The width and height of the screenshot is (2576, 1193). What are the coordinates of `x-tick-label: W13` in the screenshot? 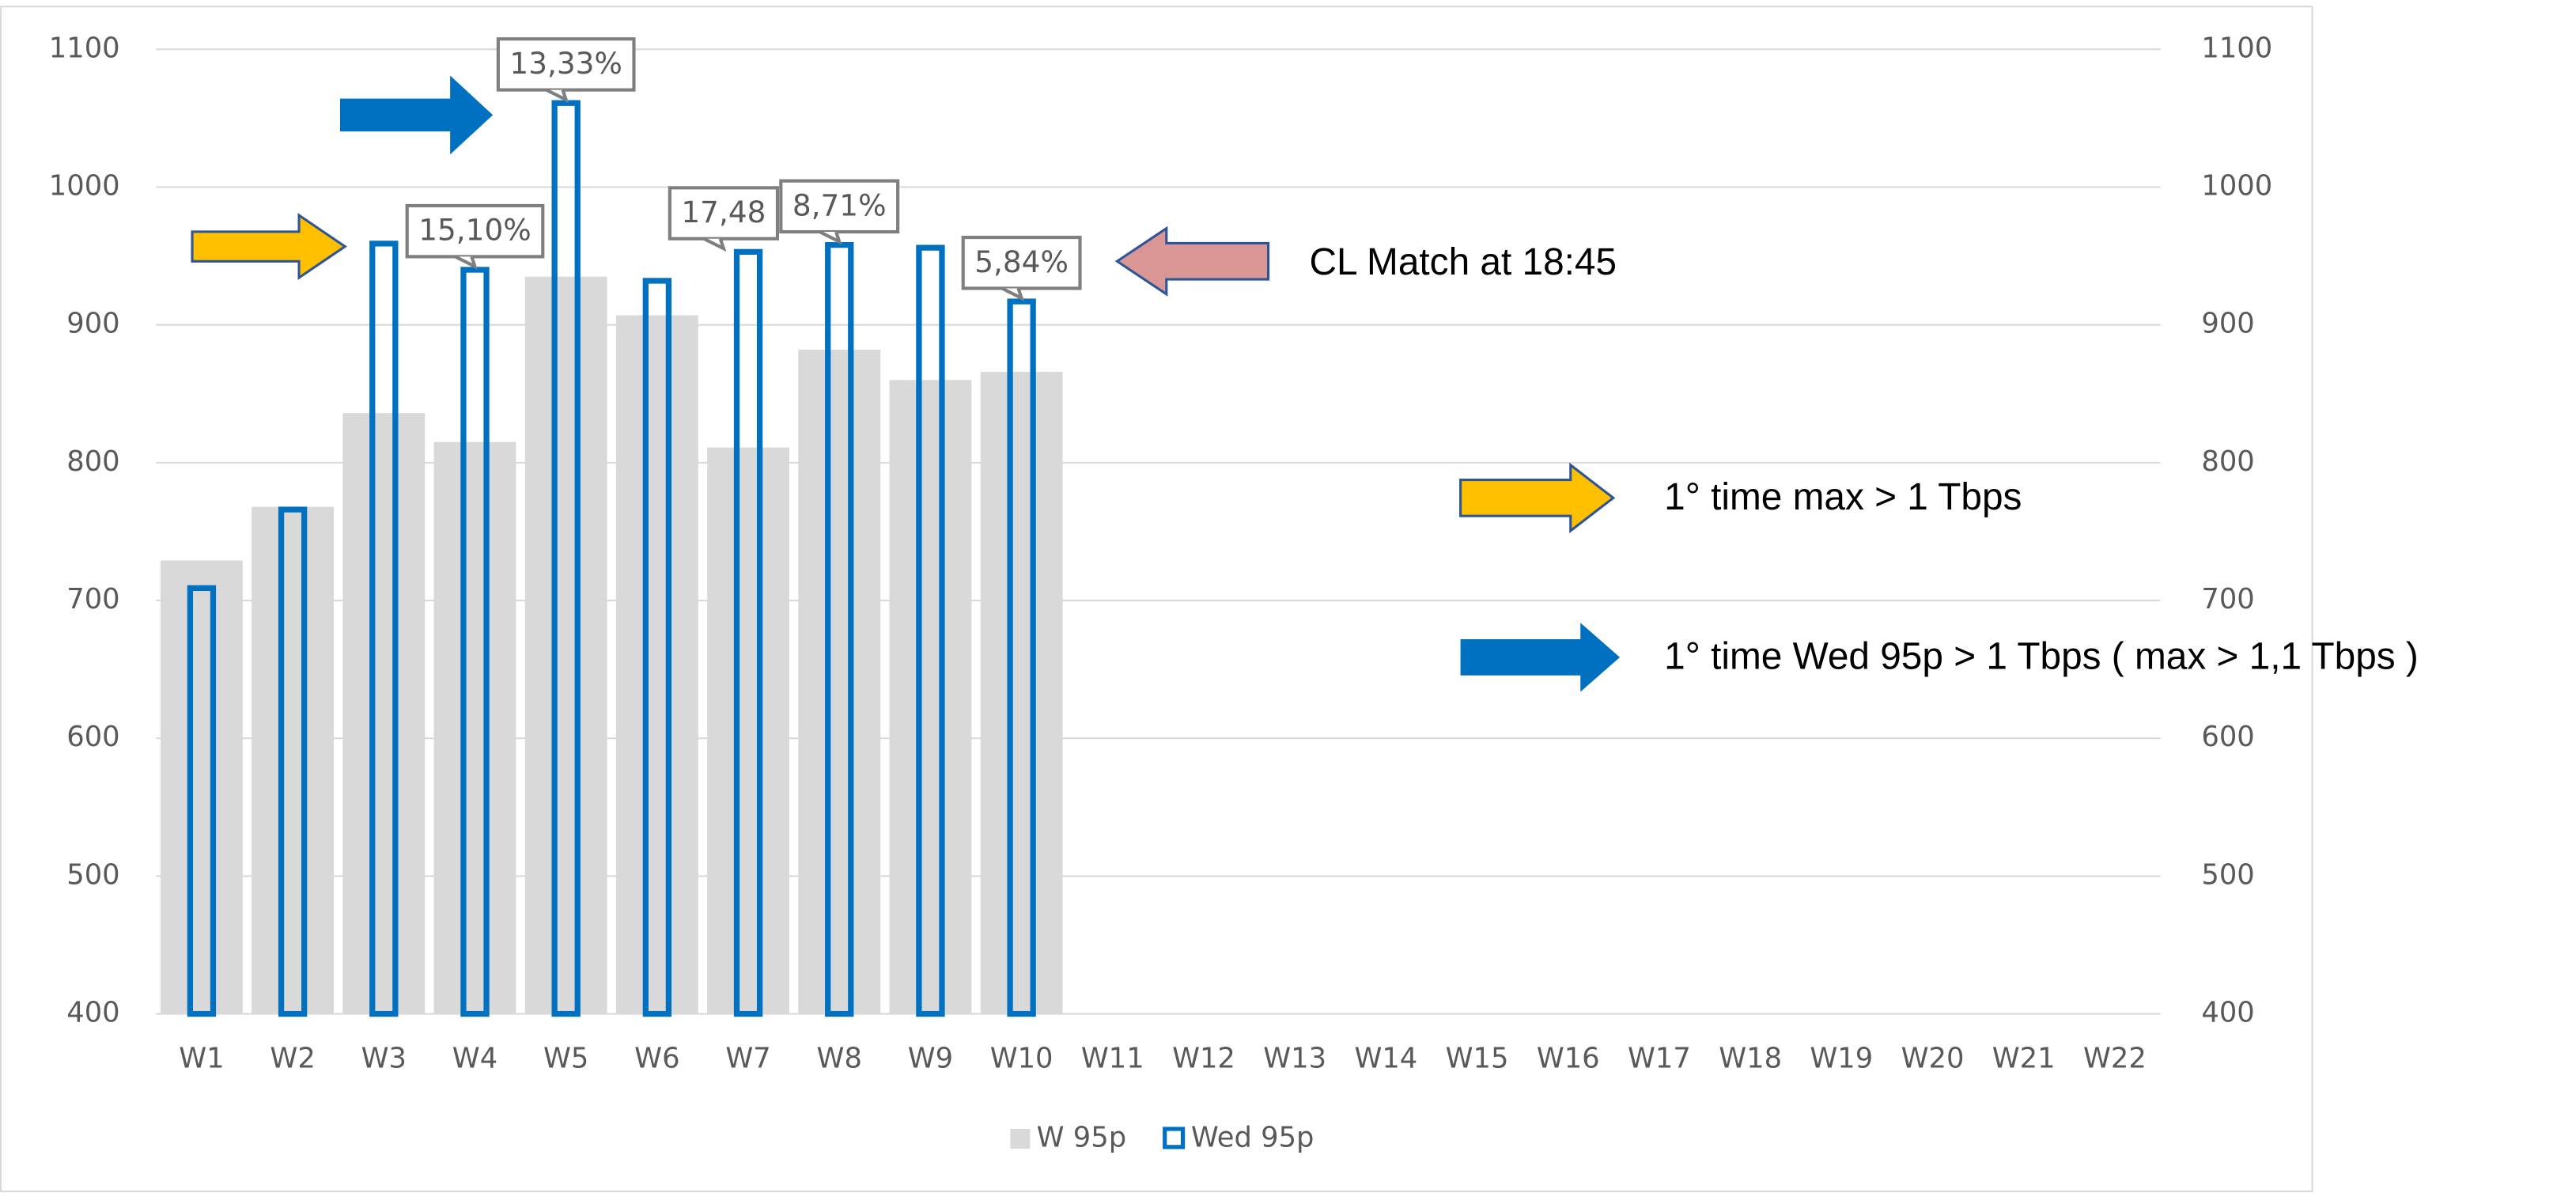 It's located at (1294, 1059).